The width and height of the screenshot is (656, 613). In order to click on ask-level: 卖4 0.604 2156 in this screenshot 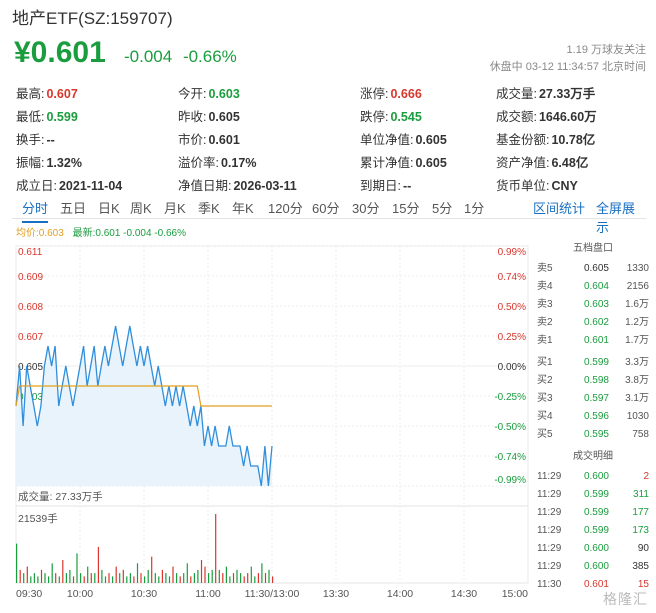, I will do `click(593, 287)`.